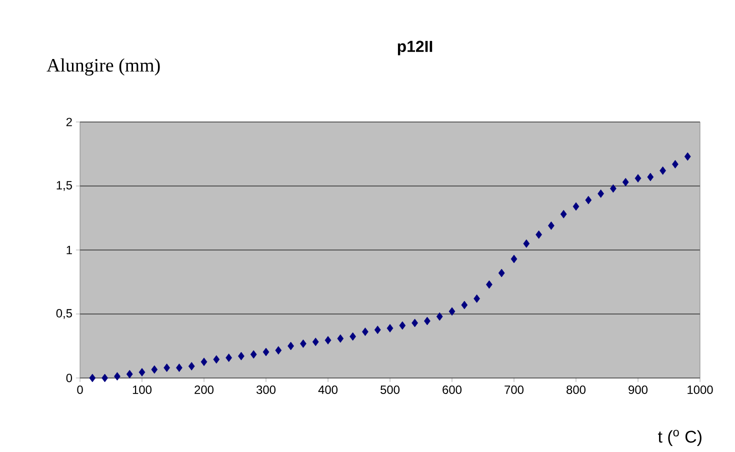  Describe the element at coordinates (514, 390) in the screenshot. I see `x-tick-label: 700` at that location.